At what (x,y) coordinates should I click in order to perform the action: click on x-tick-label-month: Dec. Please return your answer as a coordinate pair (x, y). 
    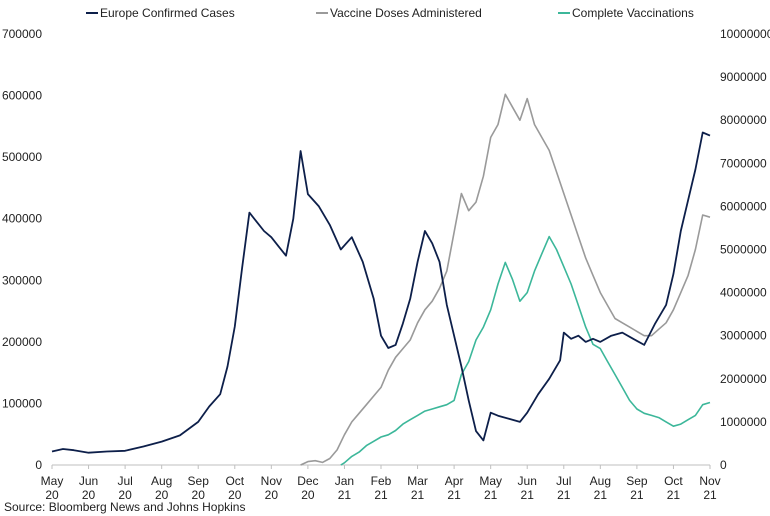
    Looking at the image, I should click on (307, 481).